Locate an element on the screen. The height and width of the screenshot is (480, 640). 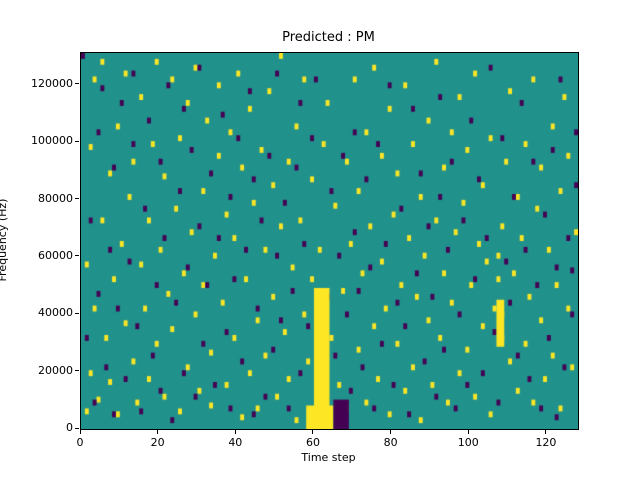
x-tick-label: 100 is located at coordinates (468, 442).